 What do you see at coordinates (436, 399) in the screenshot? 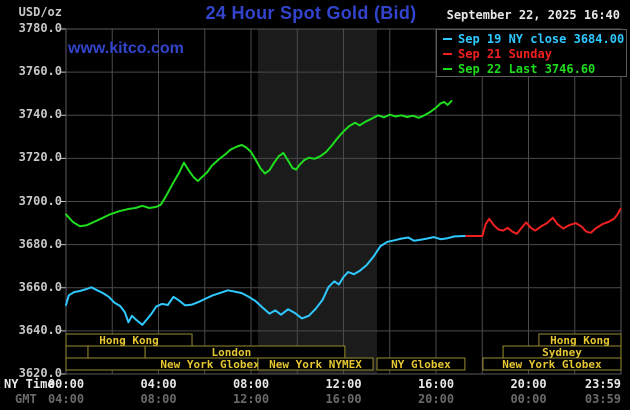
I see `x-tick-gmt: 20:00` at bounding box center [436, 399].